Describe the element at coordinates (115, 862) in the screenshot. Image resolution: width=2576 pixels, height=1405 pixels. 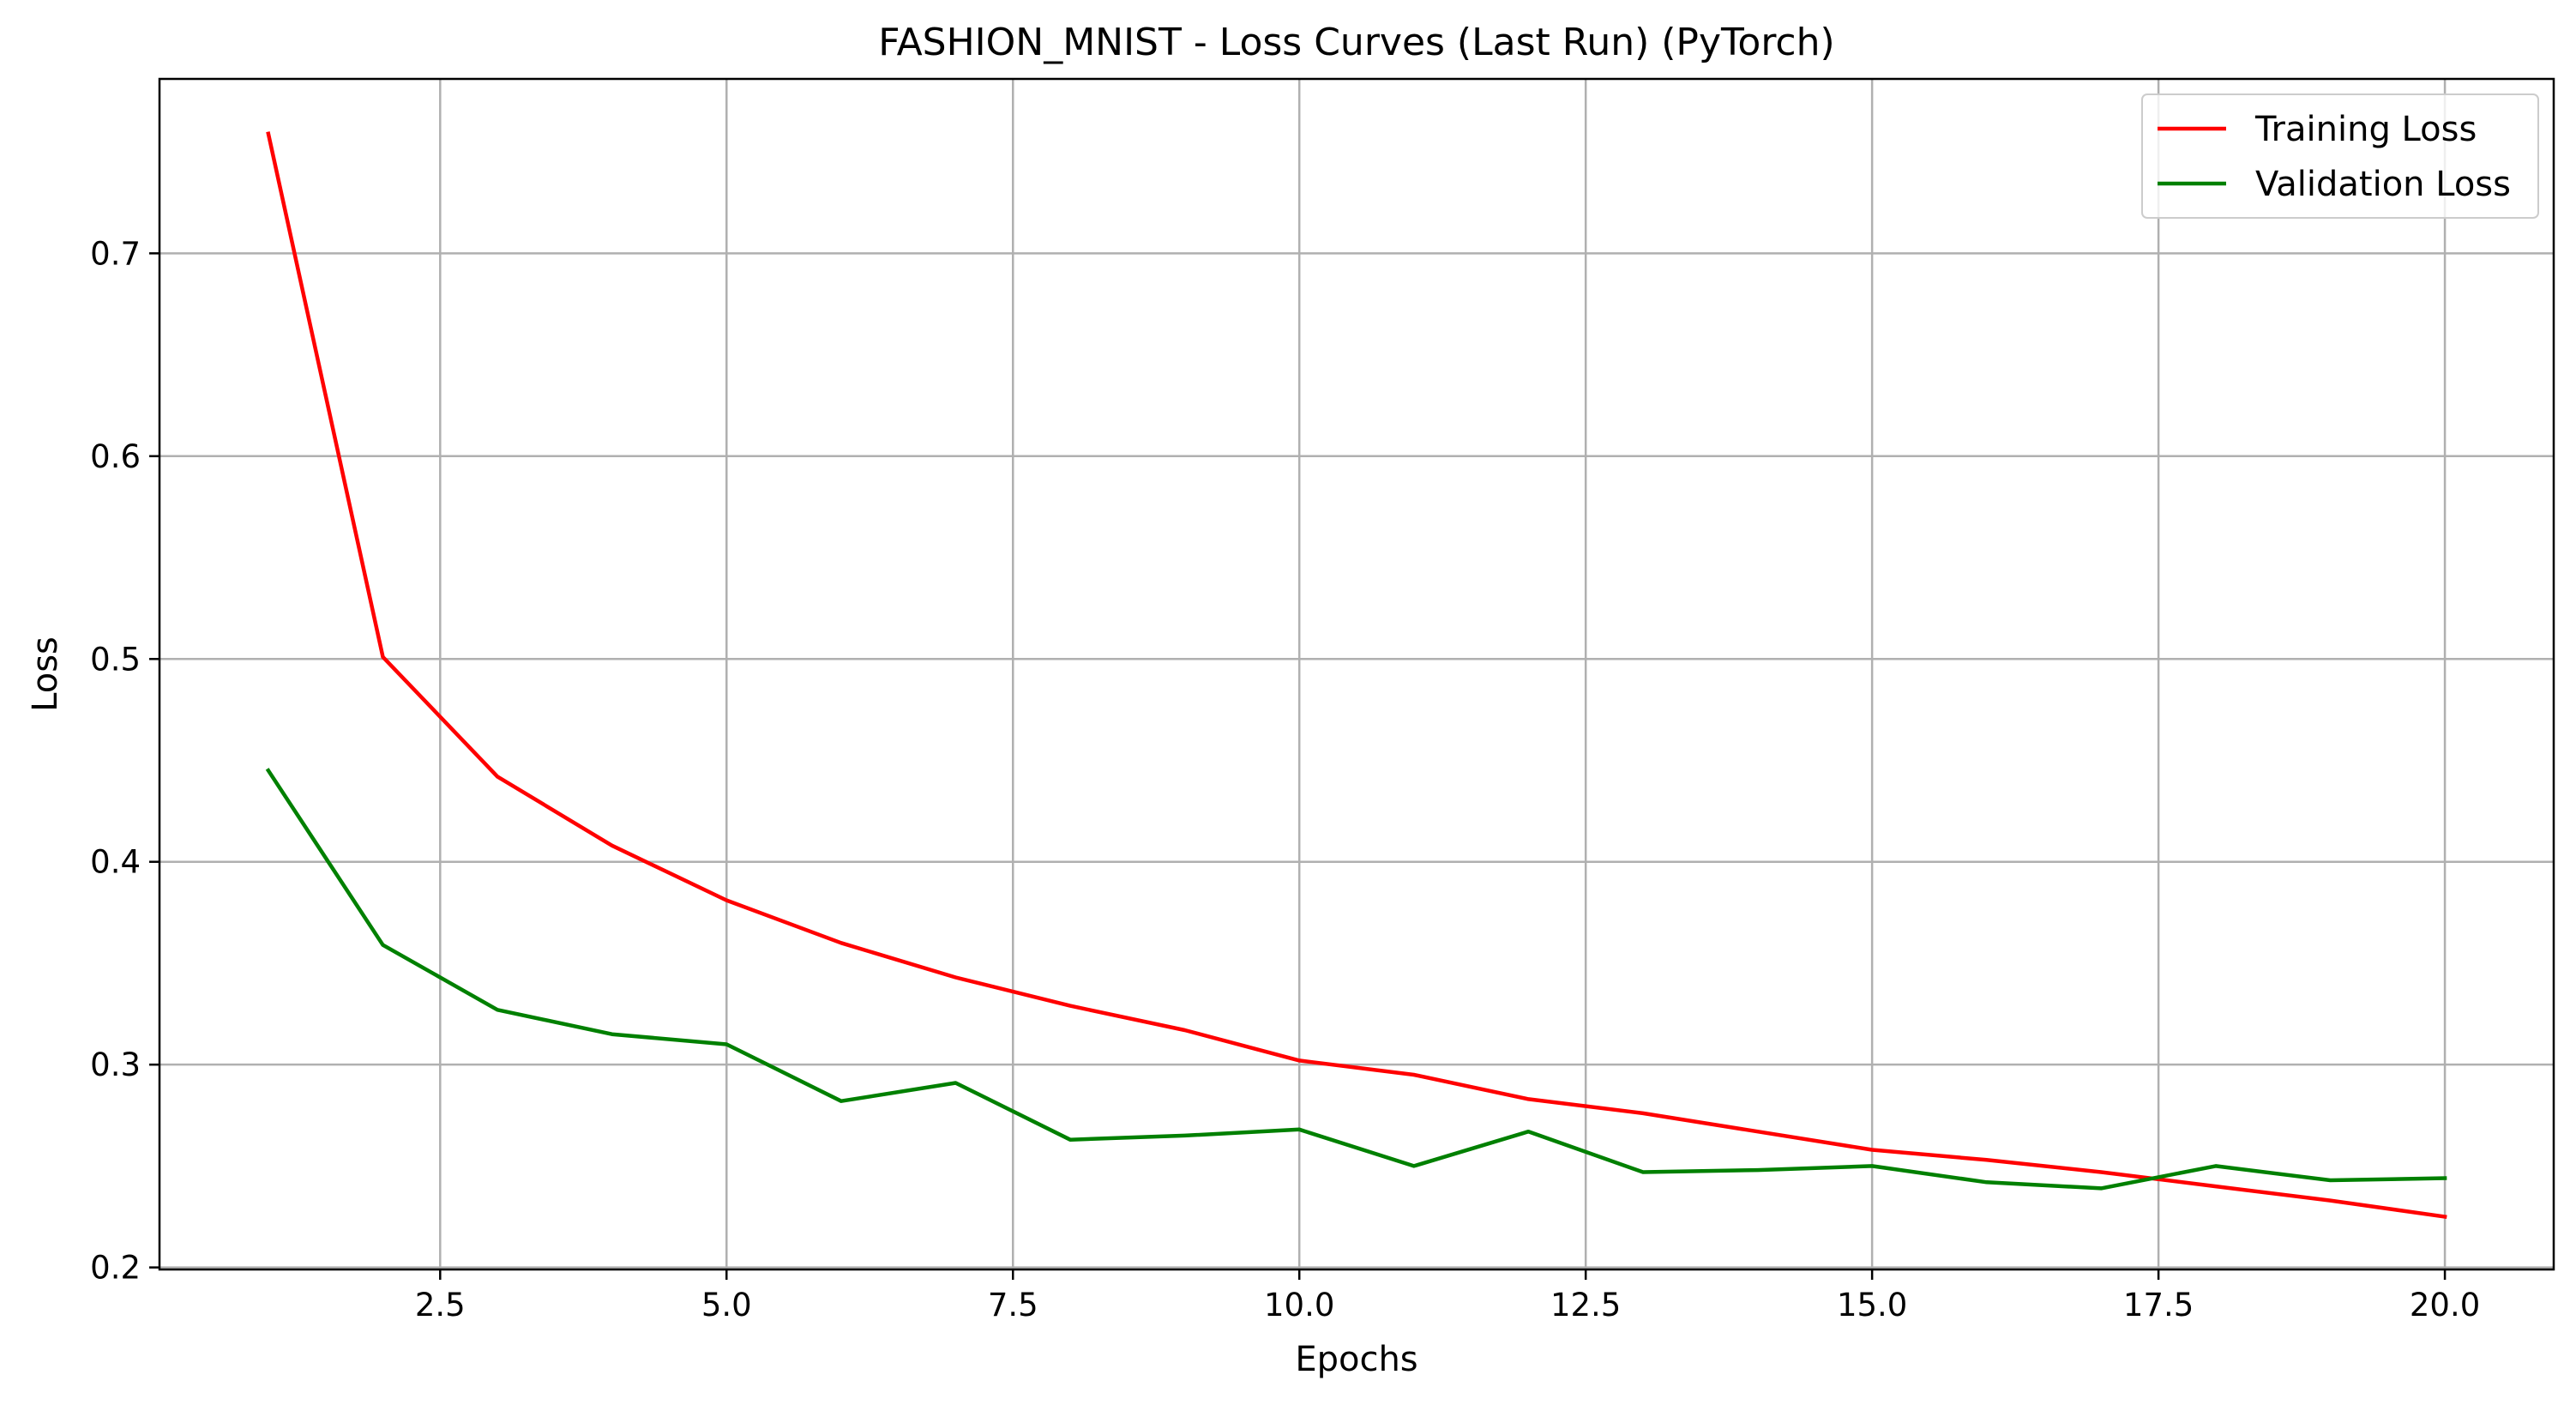
I see `y-tick-label: 0.4` at that location.